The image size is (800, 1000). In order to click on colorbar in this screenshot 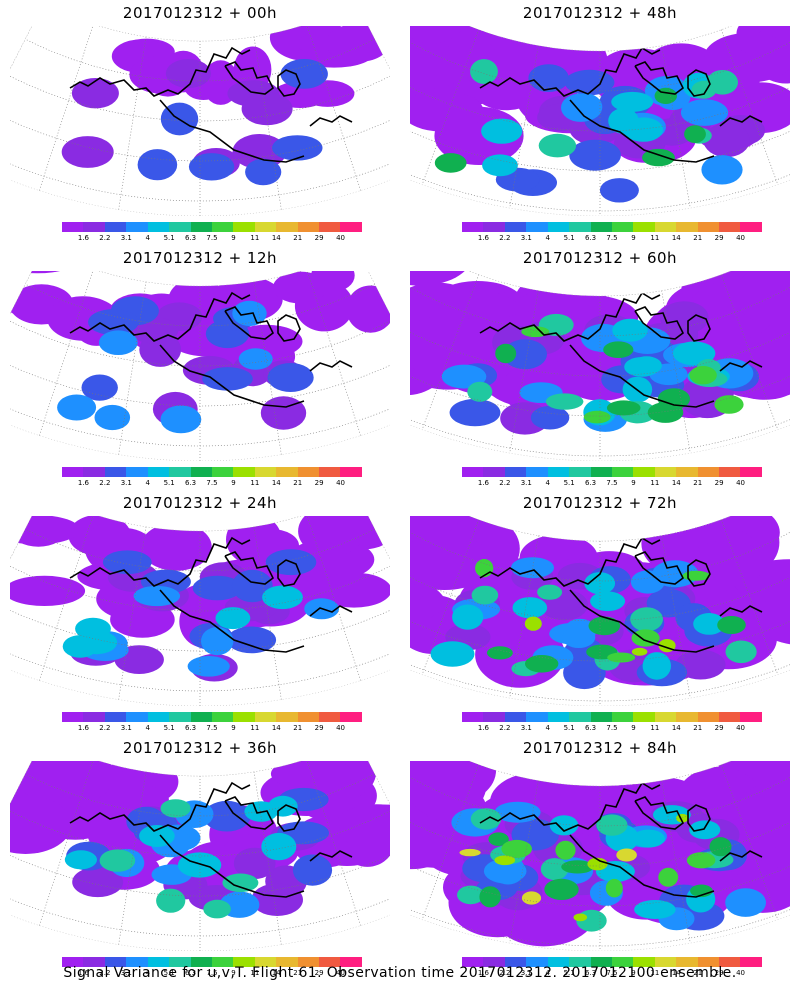, I will do `click(612, 472)`.